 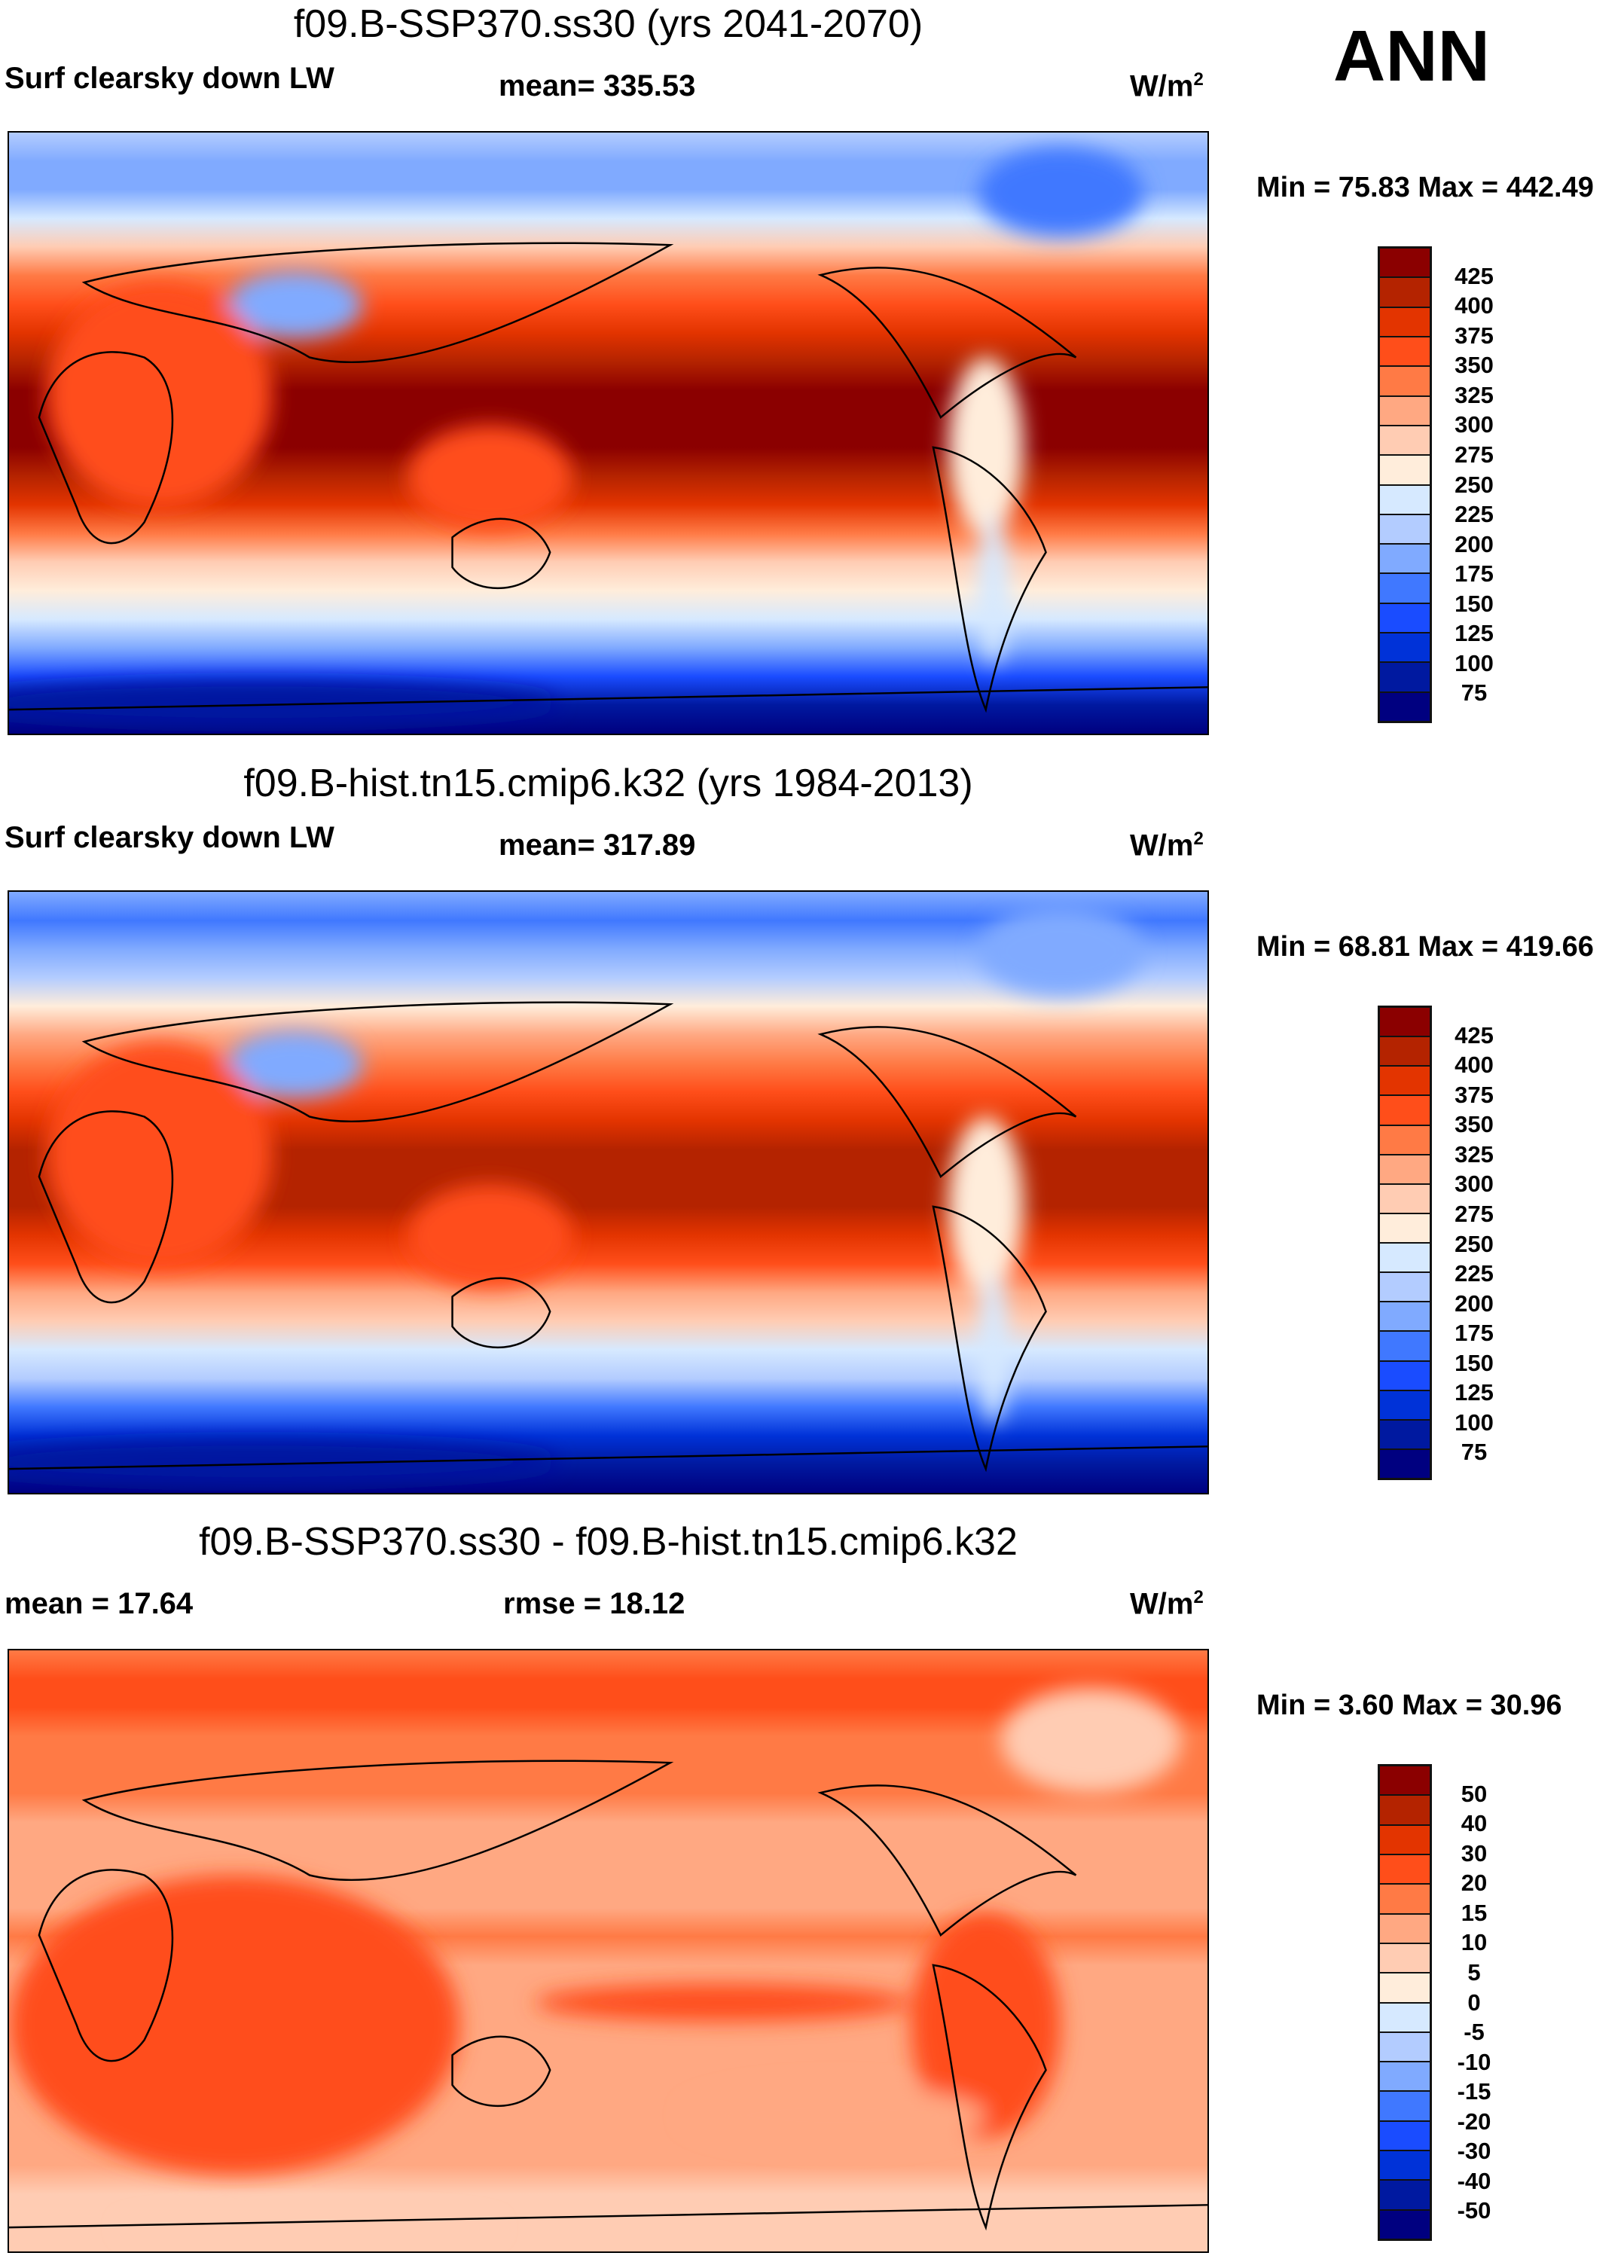 I want to click on colorbar-tick-label: 10, so click(x=1474, y=1943).